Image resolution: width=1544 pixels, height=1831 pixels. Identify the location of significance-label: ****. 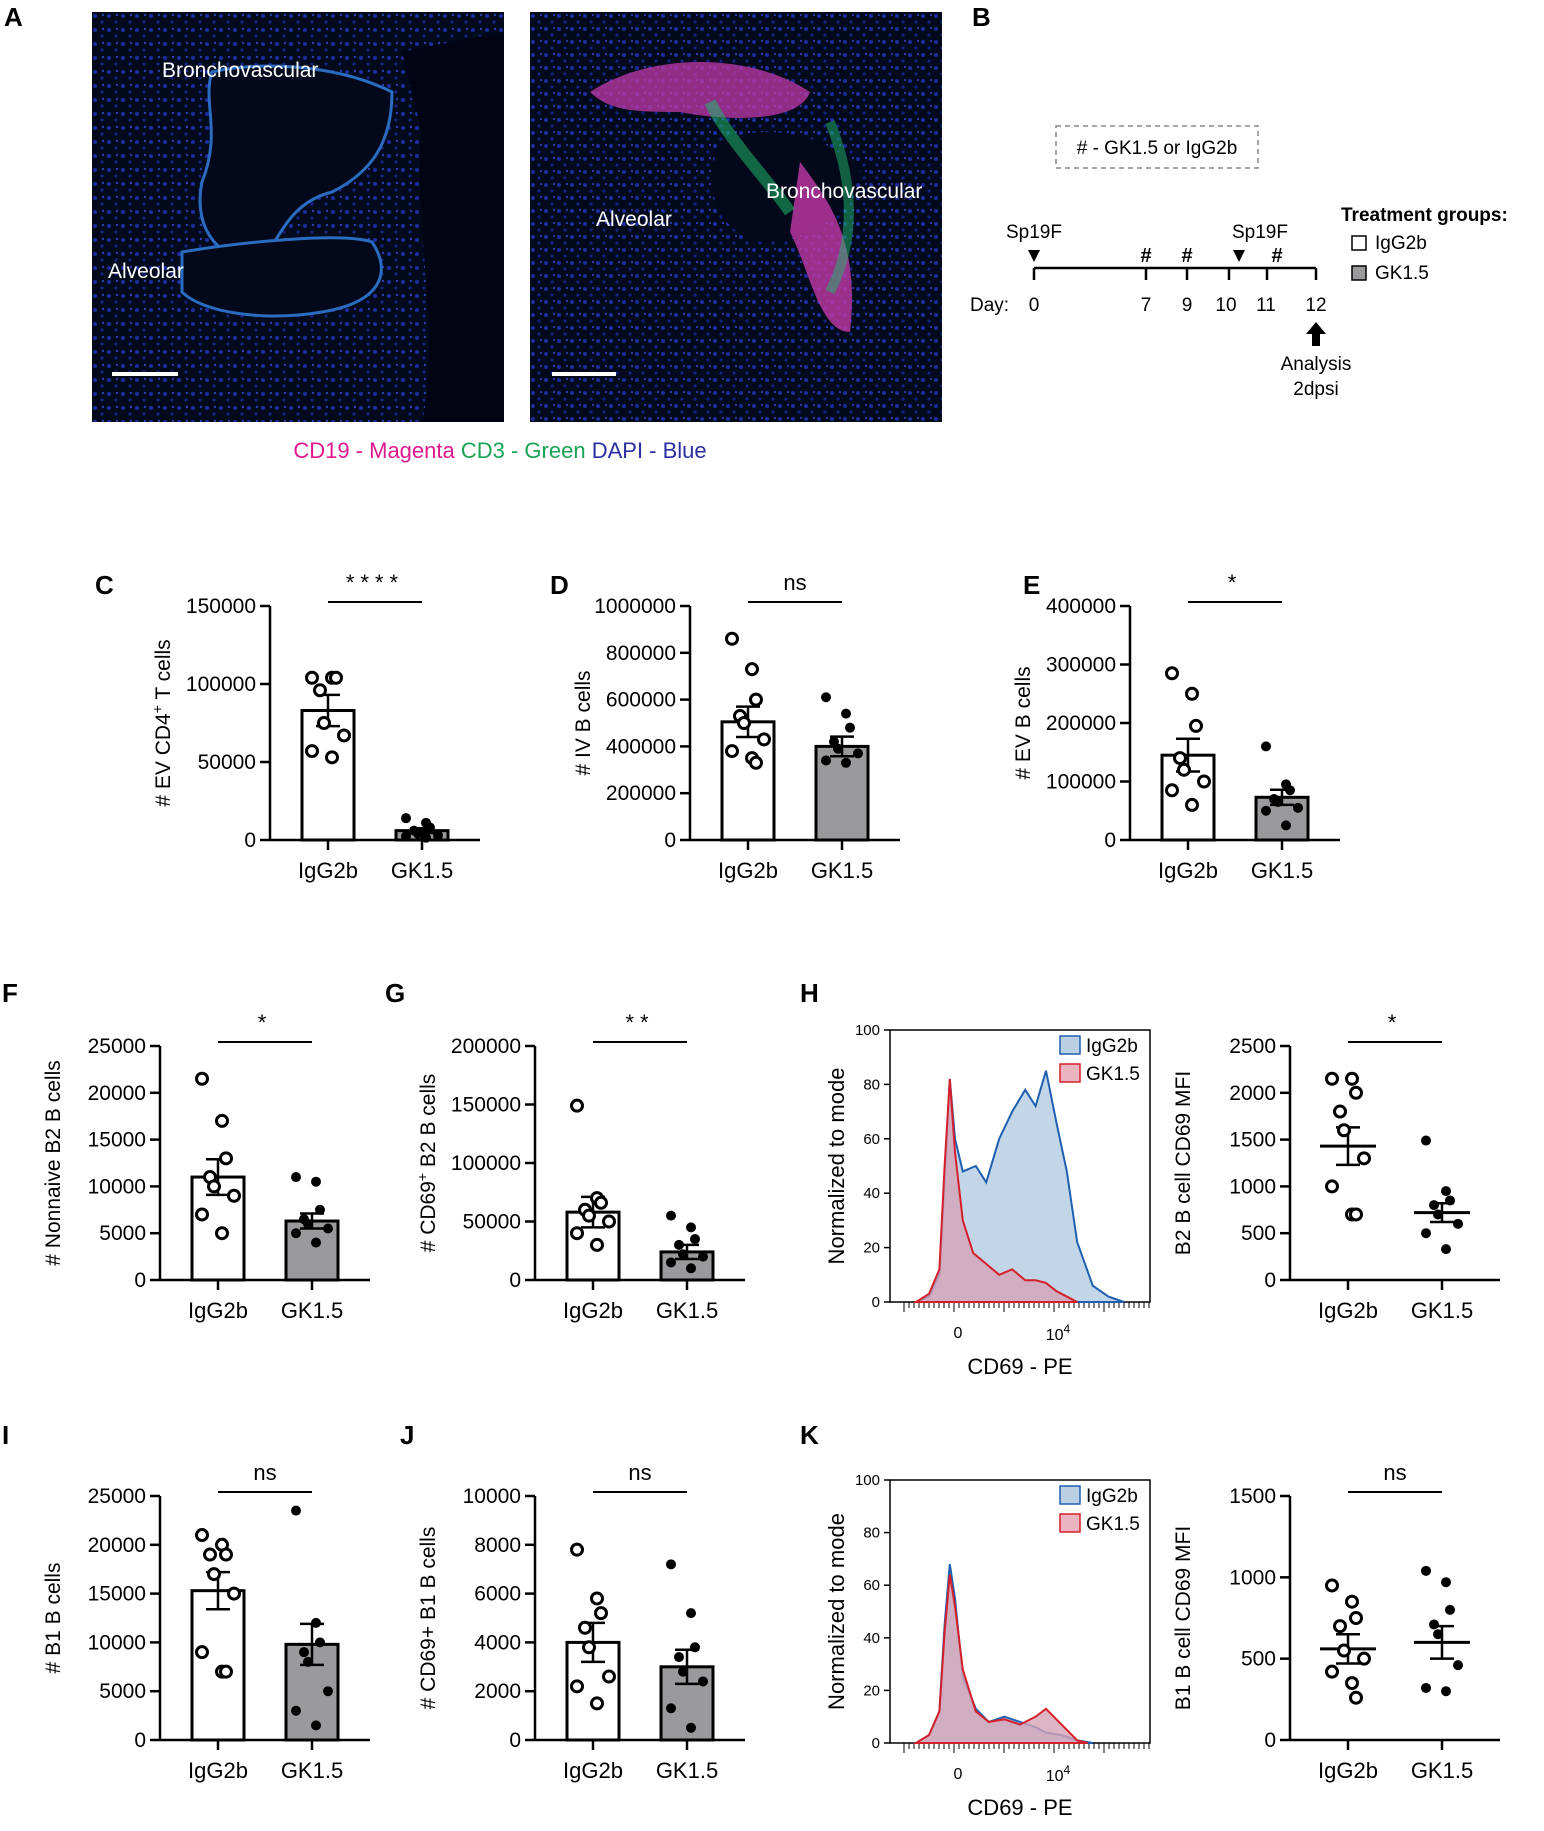
(375, 582).